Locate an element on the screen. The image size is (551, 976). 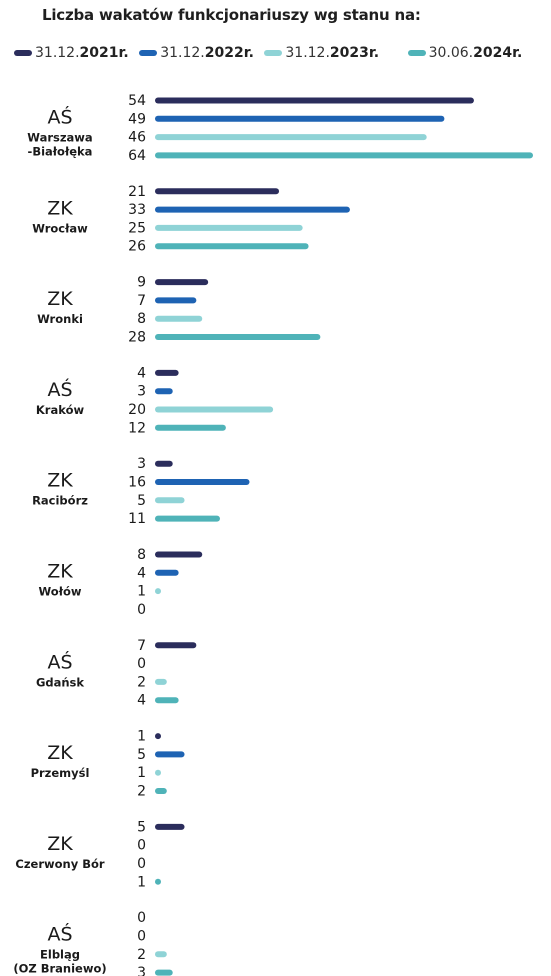
value-label: 54 is located at coordinates (137, 101).